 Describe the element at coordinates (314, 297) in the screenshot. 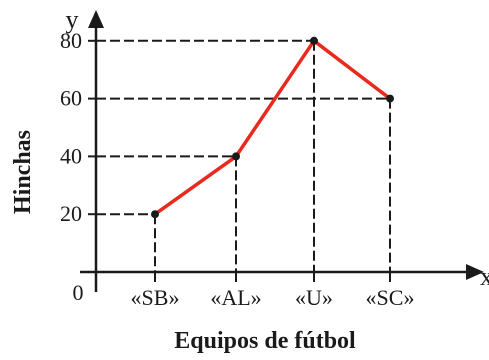

I see `x-tick-label: «U»` at that location.